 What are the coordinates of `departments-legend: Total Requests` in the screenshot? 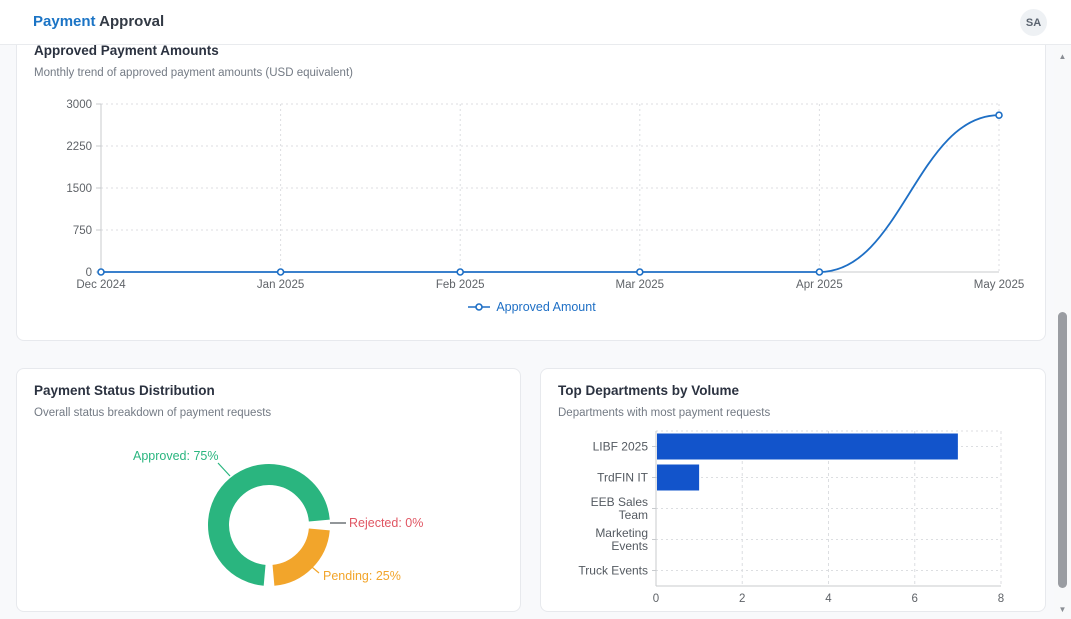 It's located at (793, 609).